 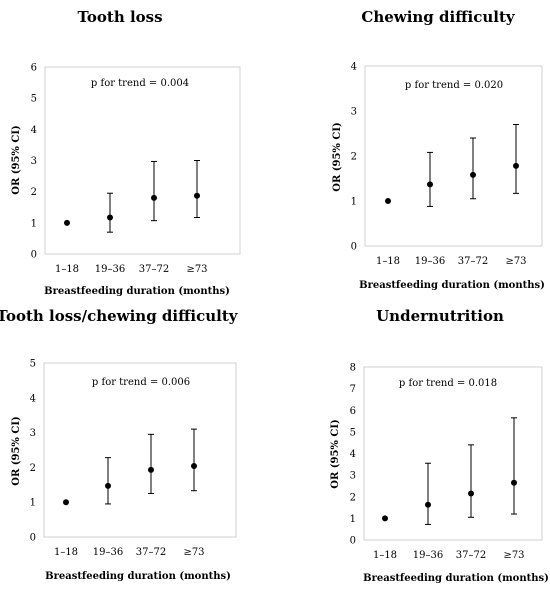 I want to click on y-tick-label: 7, so click(x=353, y=389).